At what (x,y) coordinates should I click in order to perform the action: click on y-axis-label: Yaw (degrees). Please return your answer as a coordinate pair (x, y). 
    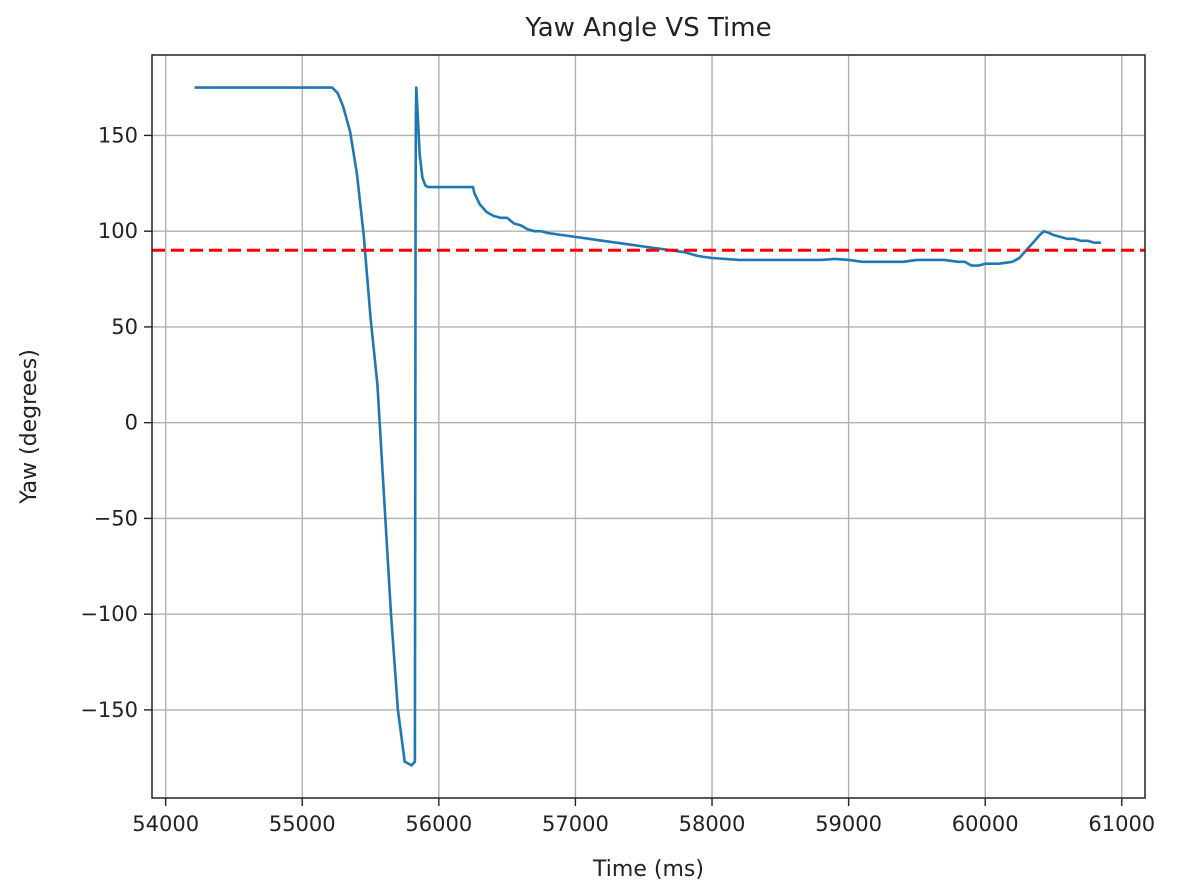
    Looking at the image, I should click on (29, 427).